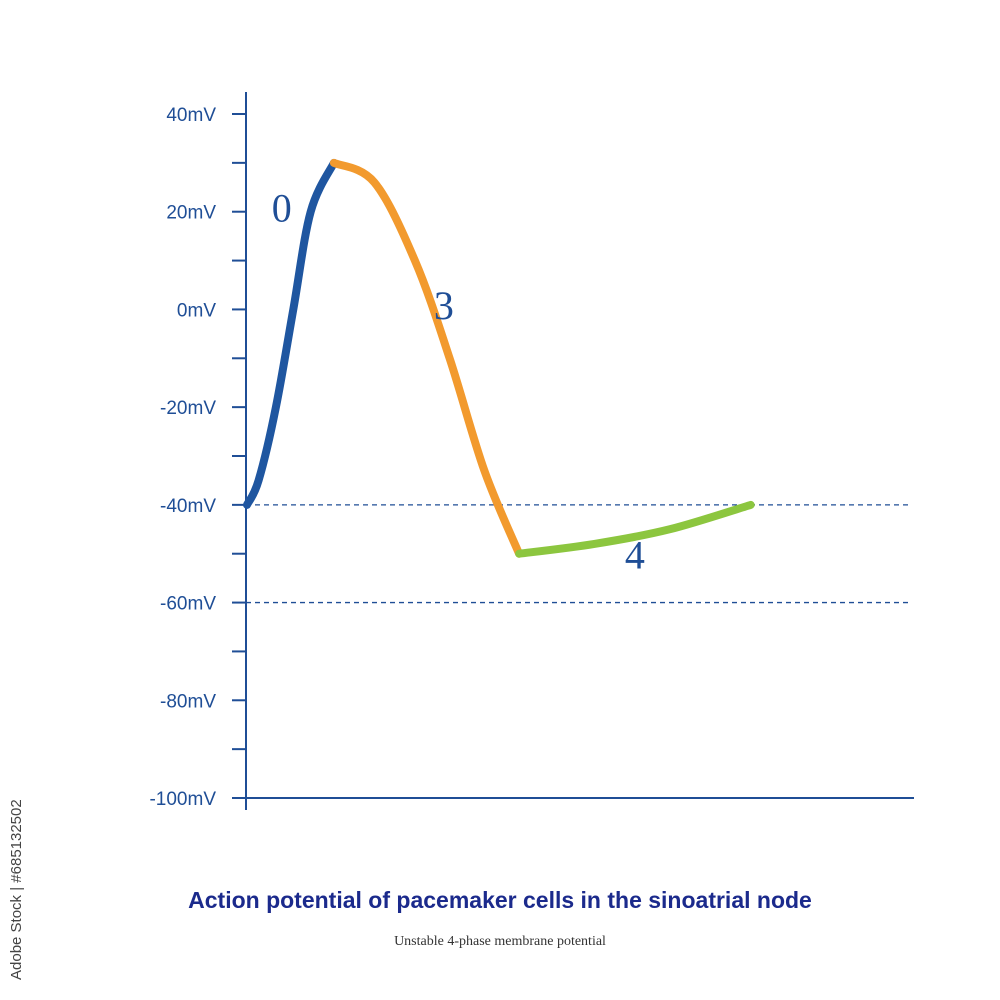  I want to click on phase-labels: 0 3 4, so click(458, 381).